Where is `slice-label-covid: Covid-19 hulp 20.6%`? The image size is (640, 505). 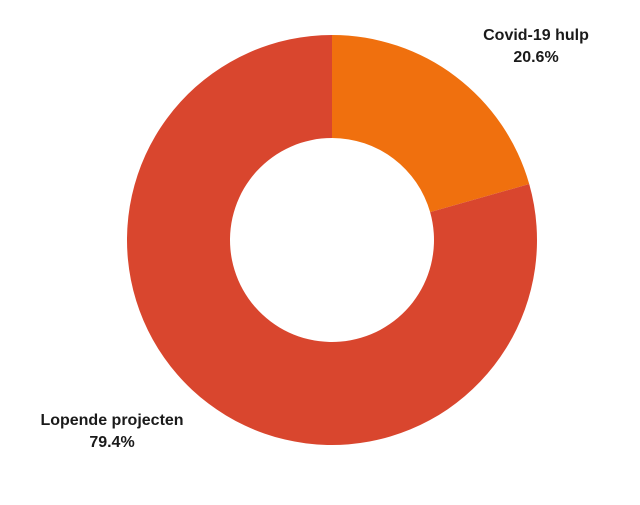
slice-label-covid: Covid-19 hulp 20.6% is located at coordinates (536, 47).